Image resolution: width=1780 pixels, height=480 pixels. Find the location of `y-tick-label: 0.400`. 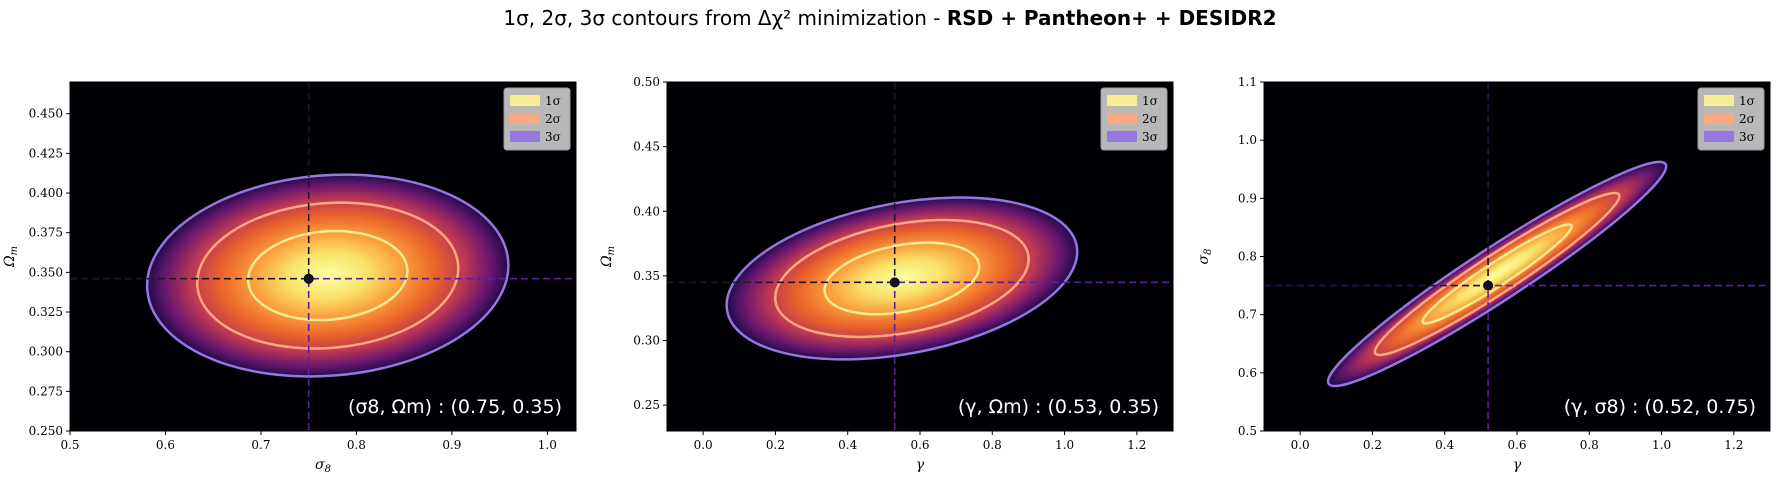

y-tick-label: 0.400 is located at coordinates (46, 193).